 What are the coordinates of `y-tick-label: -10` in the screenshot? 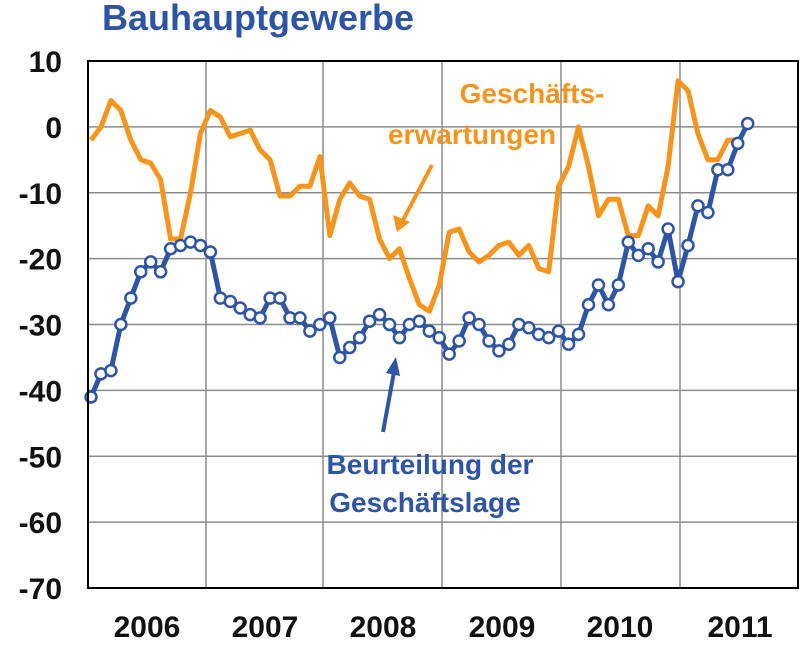 It's located at (40, 194).